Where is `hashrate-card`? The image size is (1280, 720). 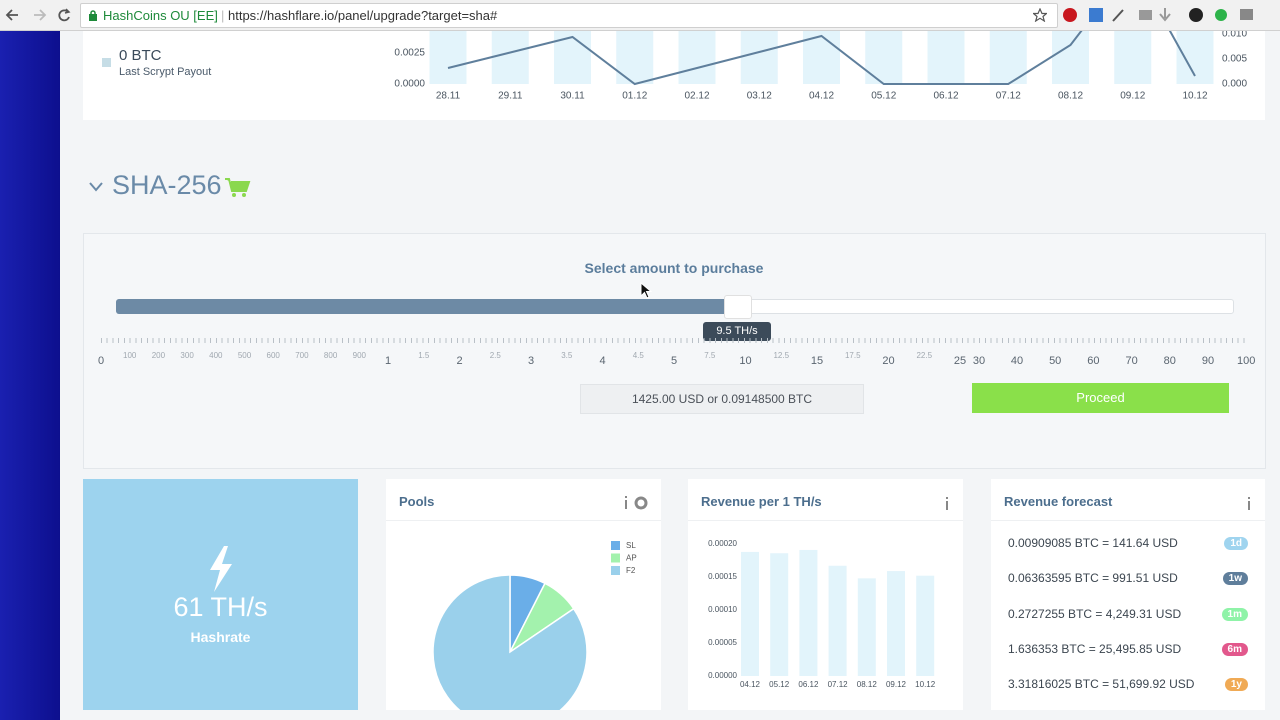 hashrate-card is located at coordinates (220, 594).